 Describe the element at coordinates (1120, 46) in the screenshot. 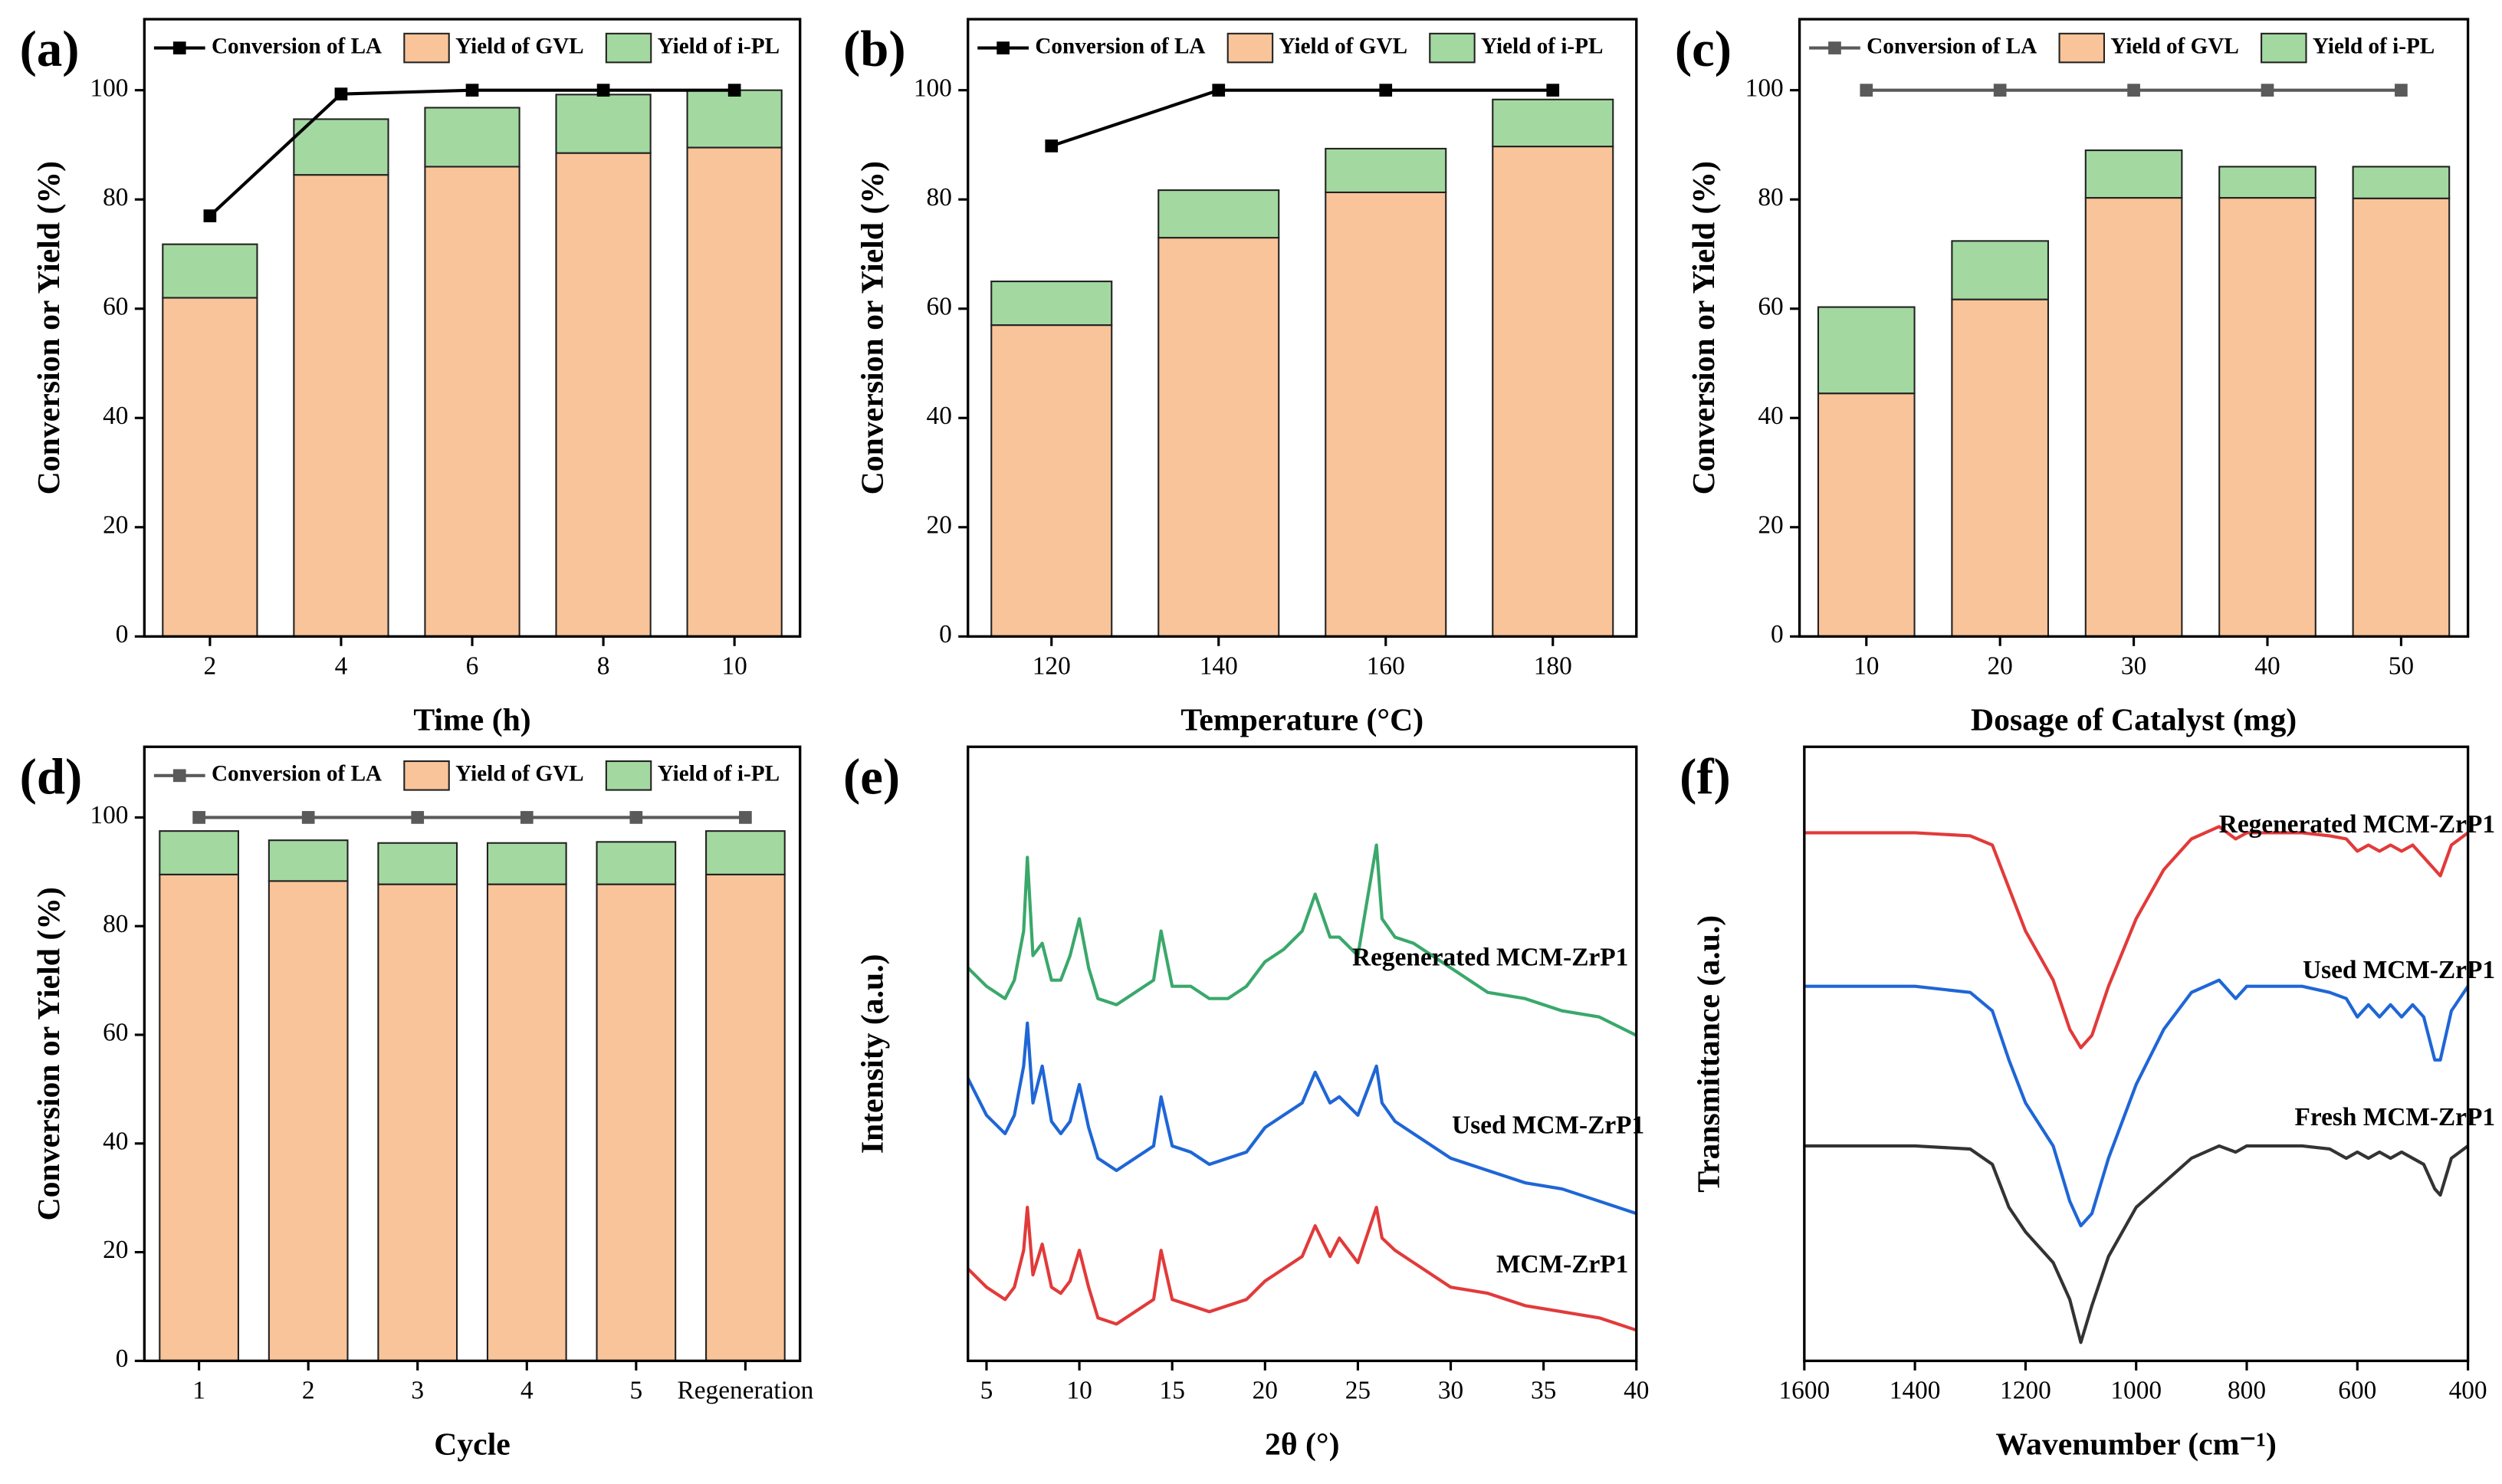

I see `legend-label: Conversion of LA` at that location.